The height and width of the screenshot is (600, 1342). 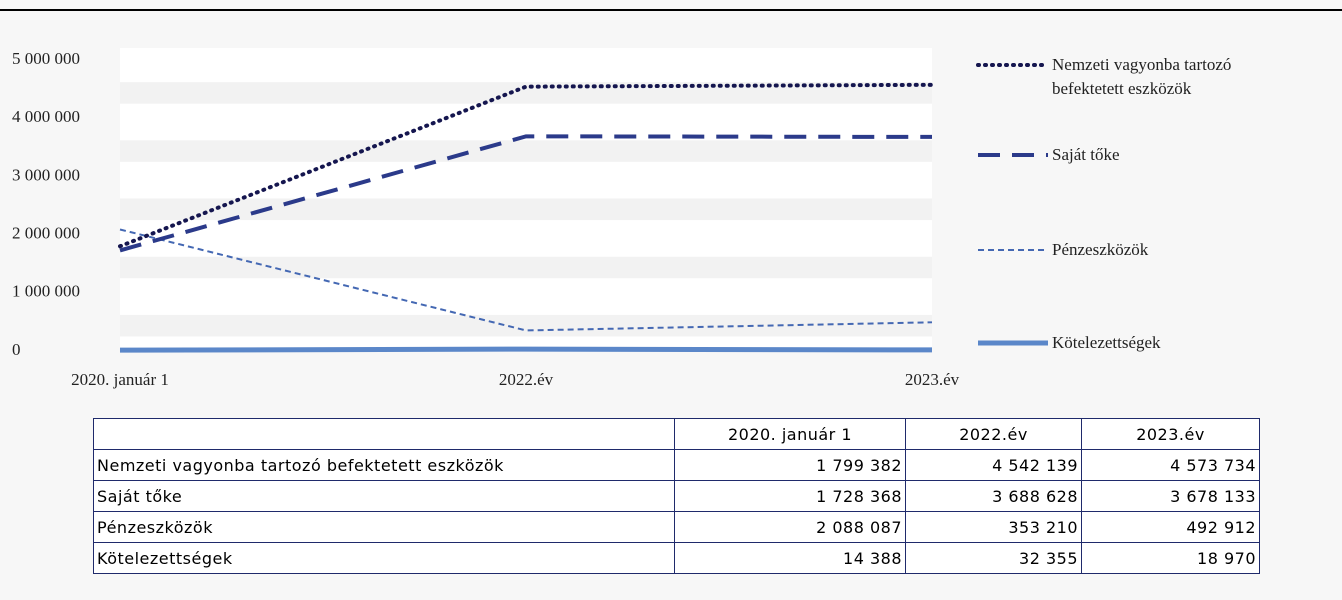 What do you see at coordinates (993, 527) in the screenshot?
I see `table-cell: 353 210` at bounding box center [993, 527].